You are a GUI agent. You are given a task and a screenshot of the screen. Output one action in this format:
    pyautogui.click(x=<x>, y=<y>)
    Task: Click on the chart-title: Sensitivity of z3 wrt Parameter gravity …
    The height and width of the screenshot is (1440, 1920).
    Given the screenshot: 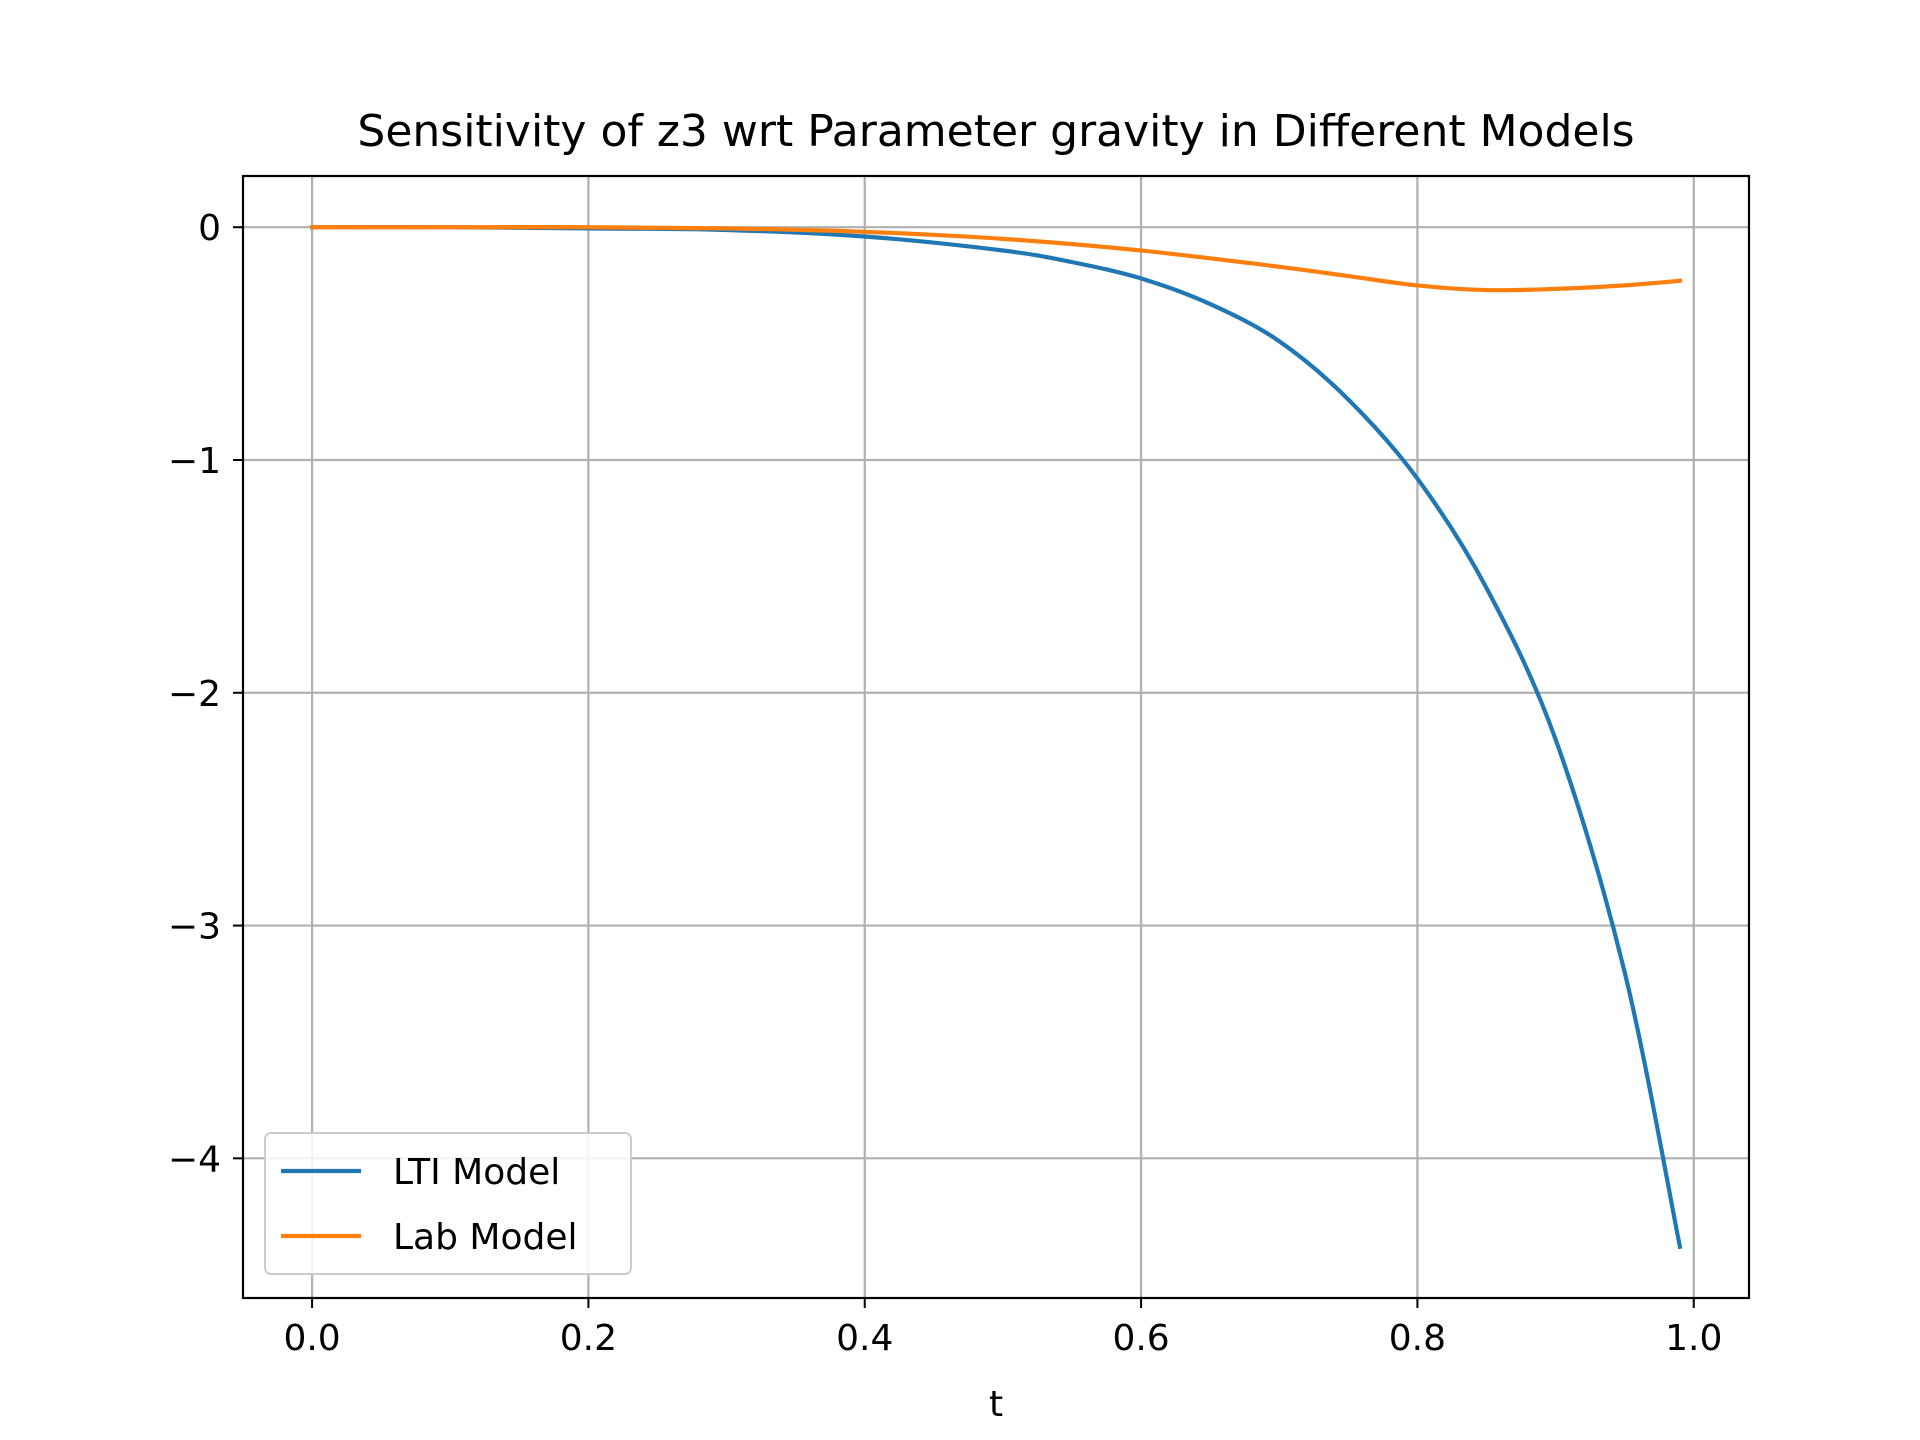 What is the action you would take?
    pyautogui.click(x=995, y=131)
    